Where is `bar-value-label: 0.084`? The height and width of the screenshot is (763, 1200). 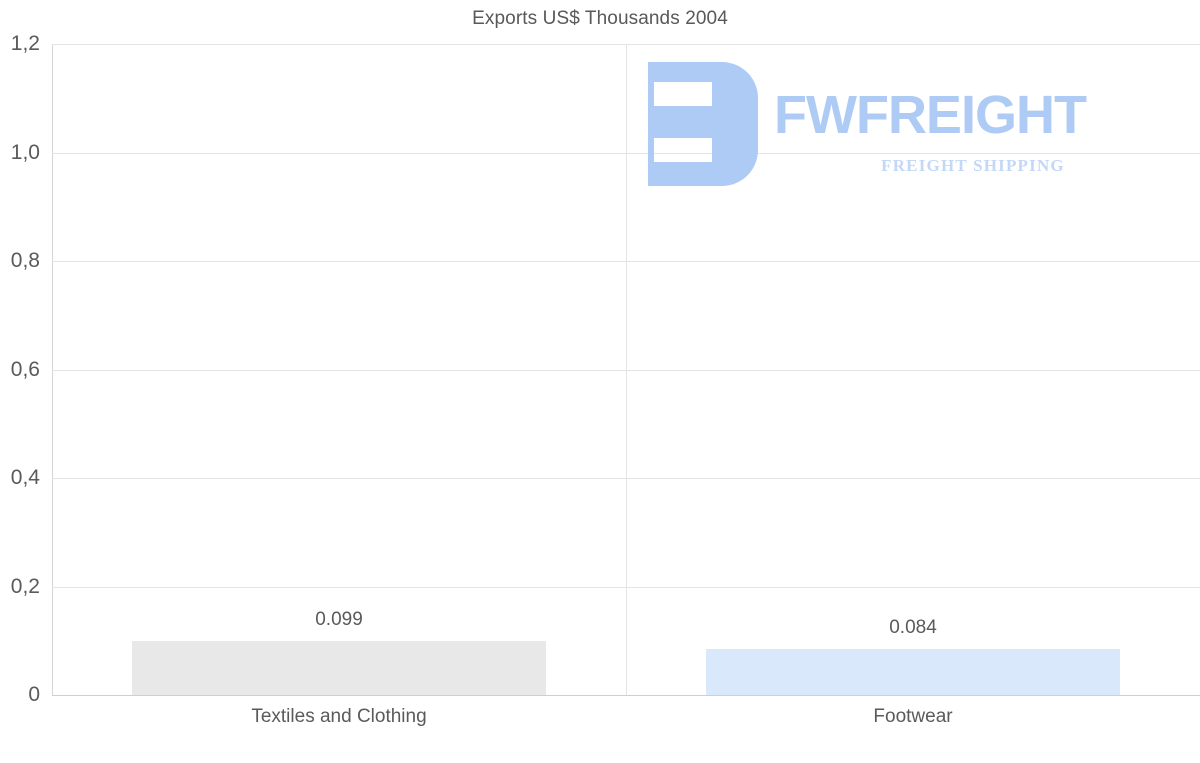 bar-value-label: 0.084 is located at coordinates (913, 628).